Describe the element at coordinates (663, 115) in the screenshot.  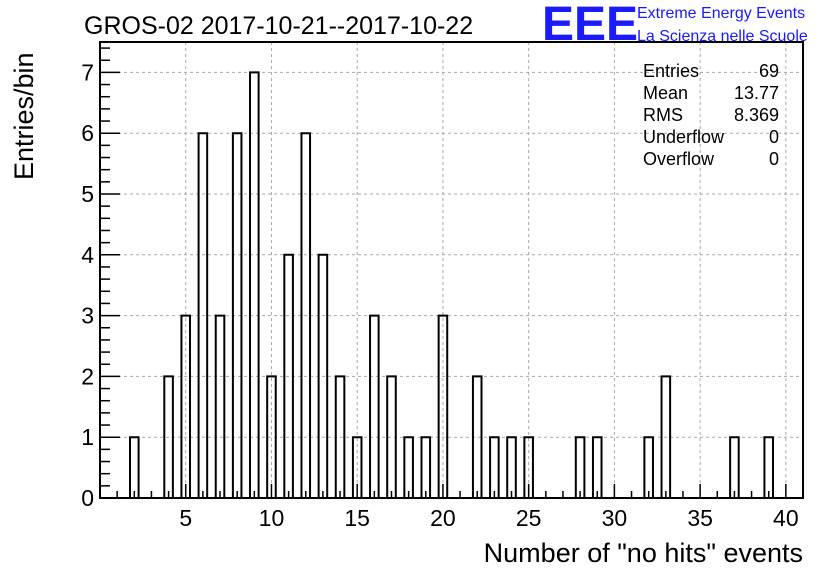
I see `stat-label: RMS` at that location.